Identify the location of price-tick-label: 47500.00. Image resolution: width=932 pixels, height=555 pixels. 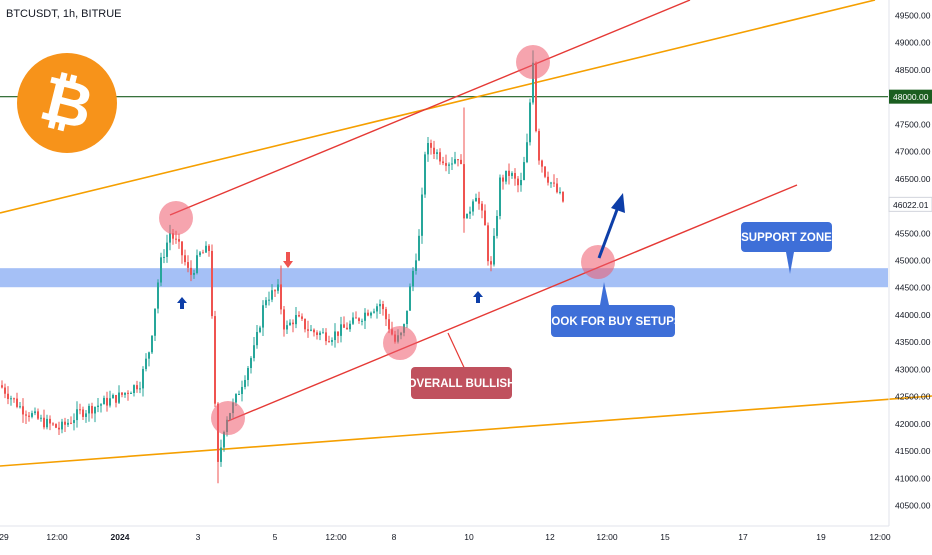
(913, 124).